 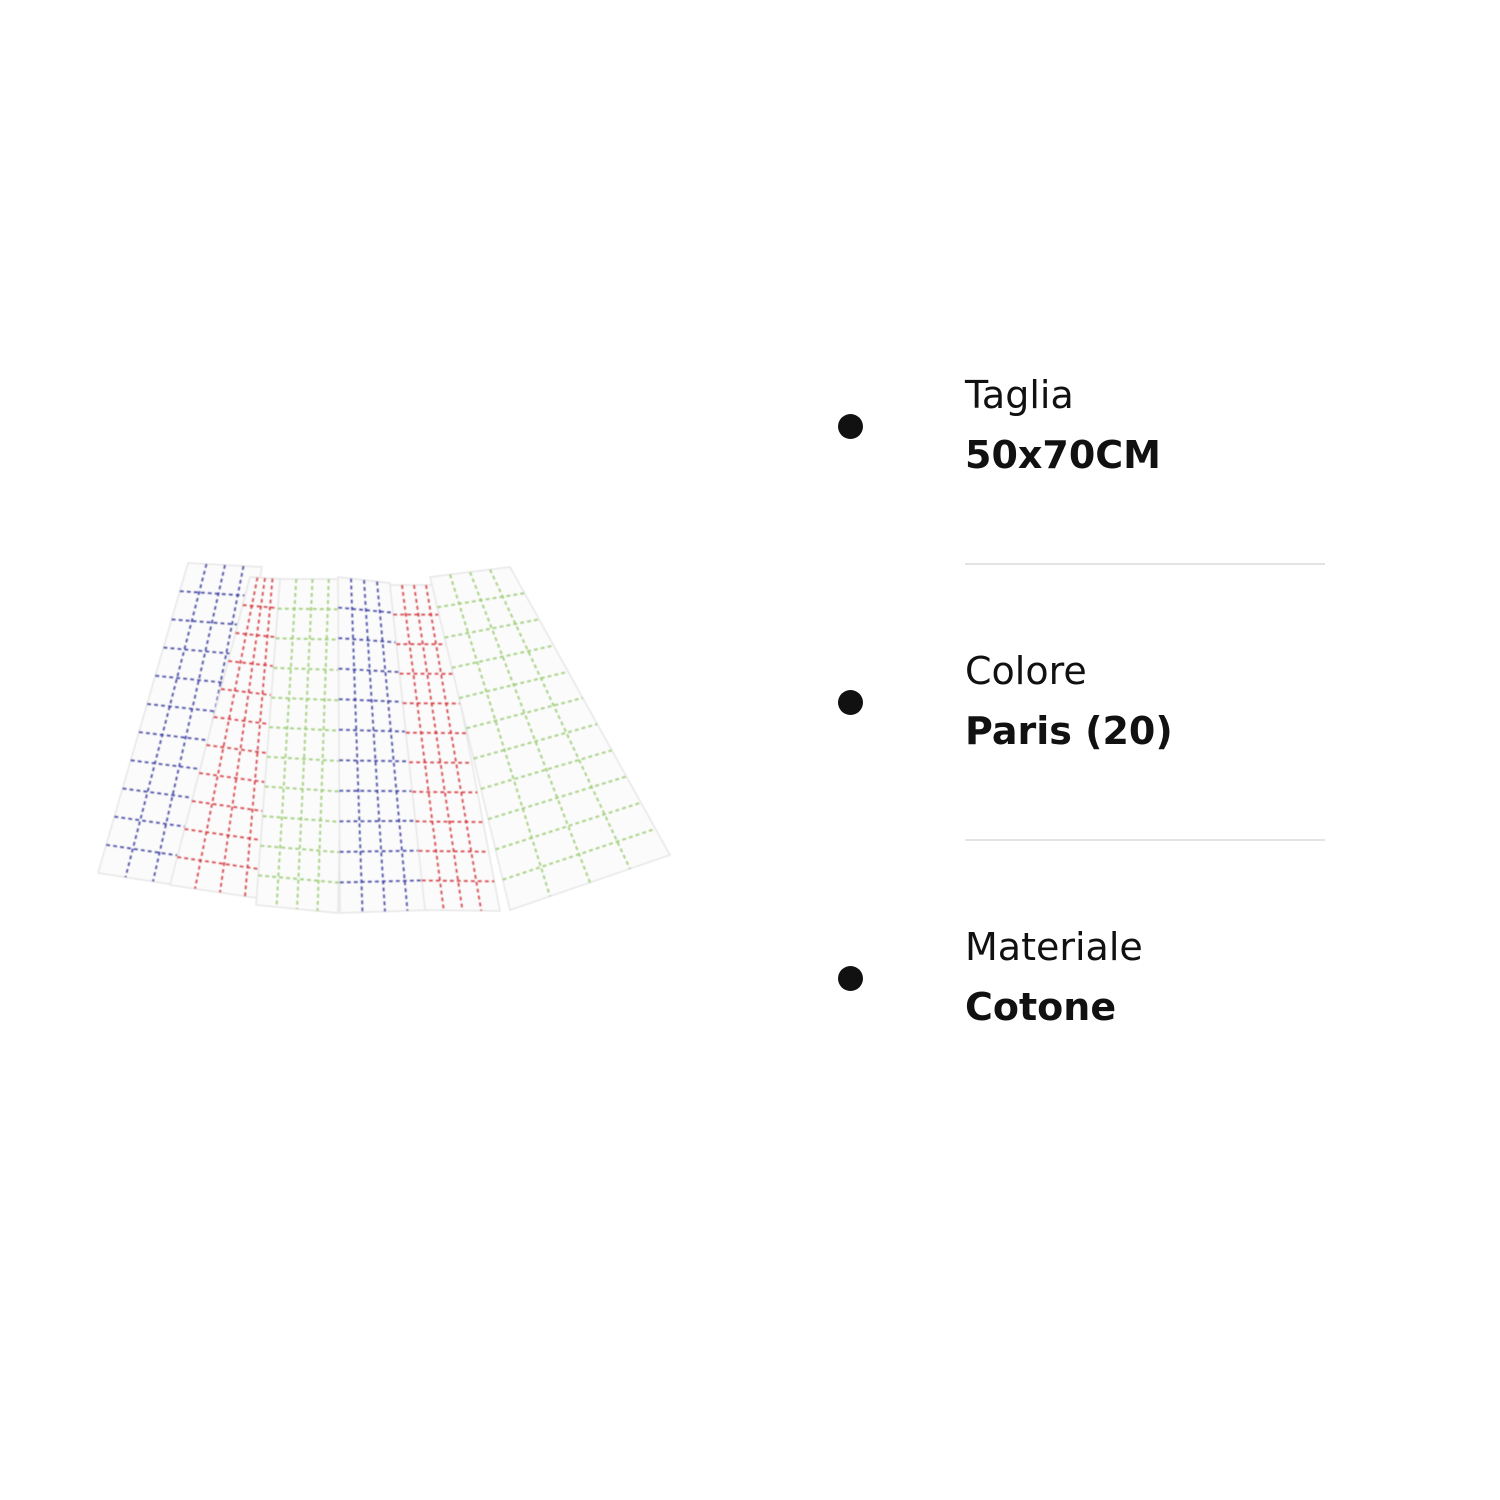 I want to click on attribute-label: Colore, so click(x=1026, y=671).